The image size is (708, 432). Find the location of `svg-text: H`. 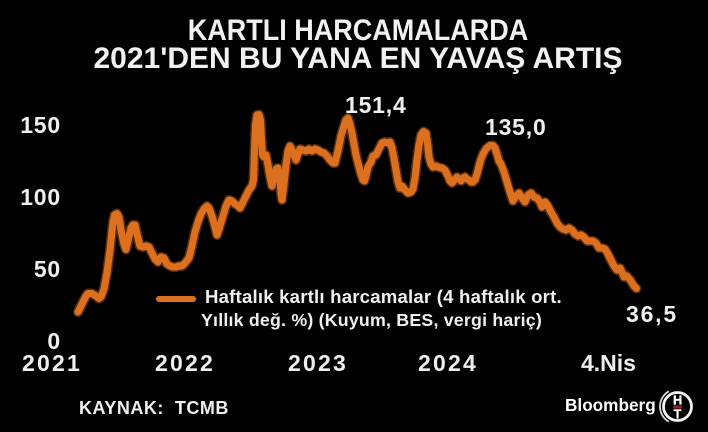

svg-text: H is located at coordinates (677, 400).